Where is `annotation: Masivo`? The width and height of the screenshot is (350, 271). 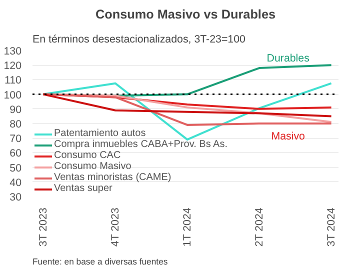
annotation: Masivo is located at coordinates (288, 136).